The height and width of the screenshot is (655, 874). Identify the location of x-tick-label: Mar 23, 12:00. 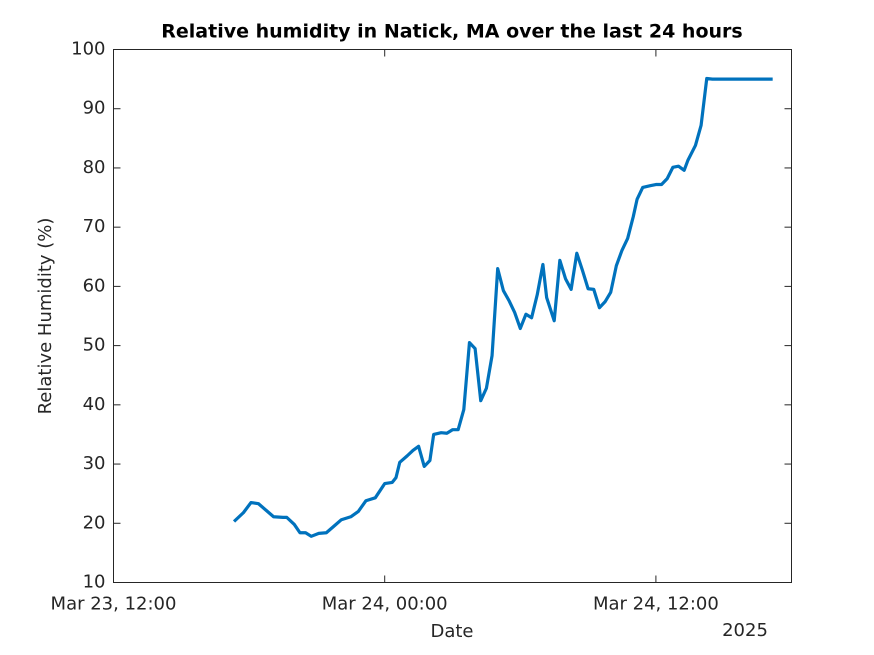
(114, 604).